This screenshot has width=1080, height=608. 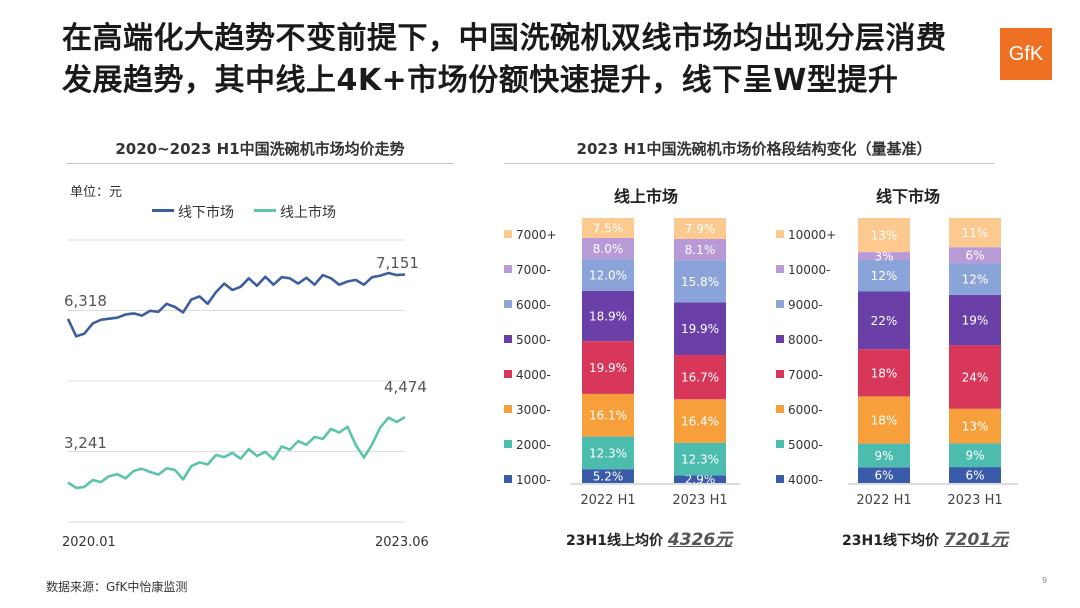 I want to click on offline-bar-label: 19%, so click(x=975, y=321).